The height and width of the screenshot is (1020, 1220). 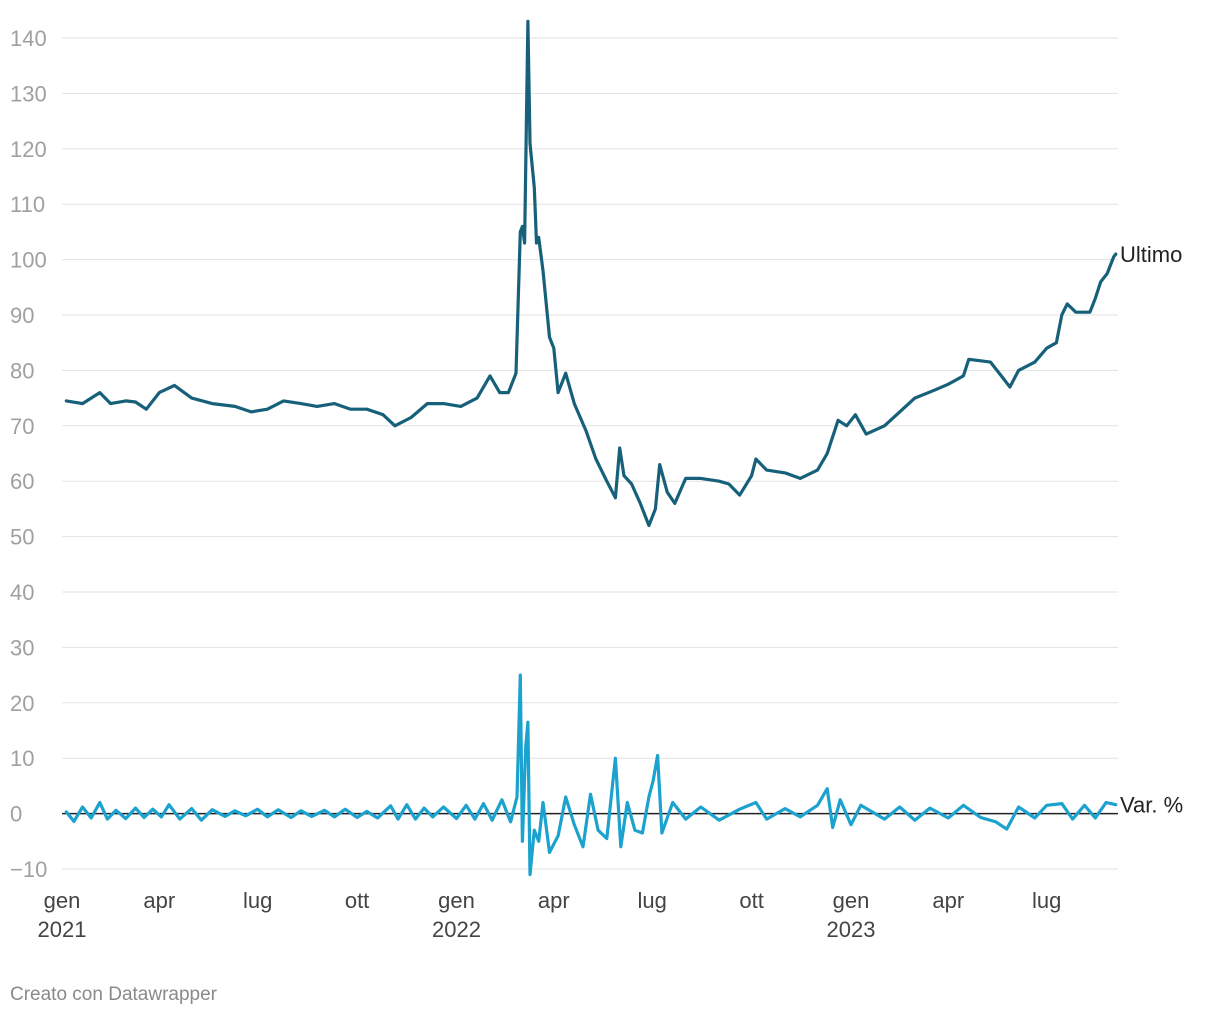 I want to click on series-label-ultimo: Ultimo, so click(x=1151, y=254).